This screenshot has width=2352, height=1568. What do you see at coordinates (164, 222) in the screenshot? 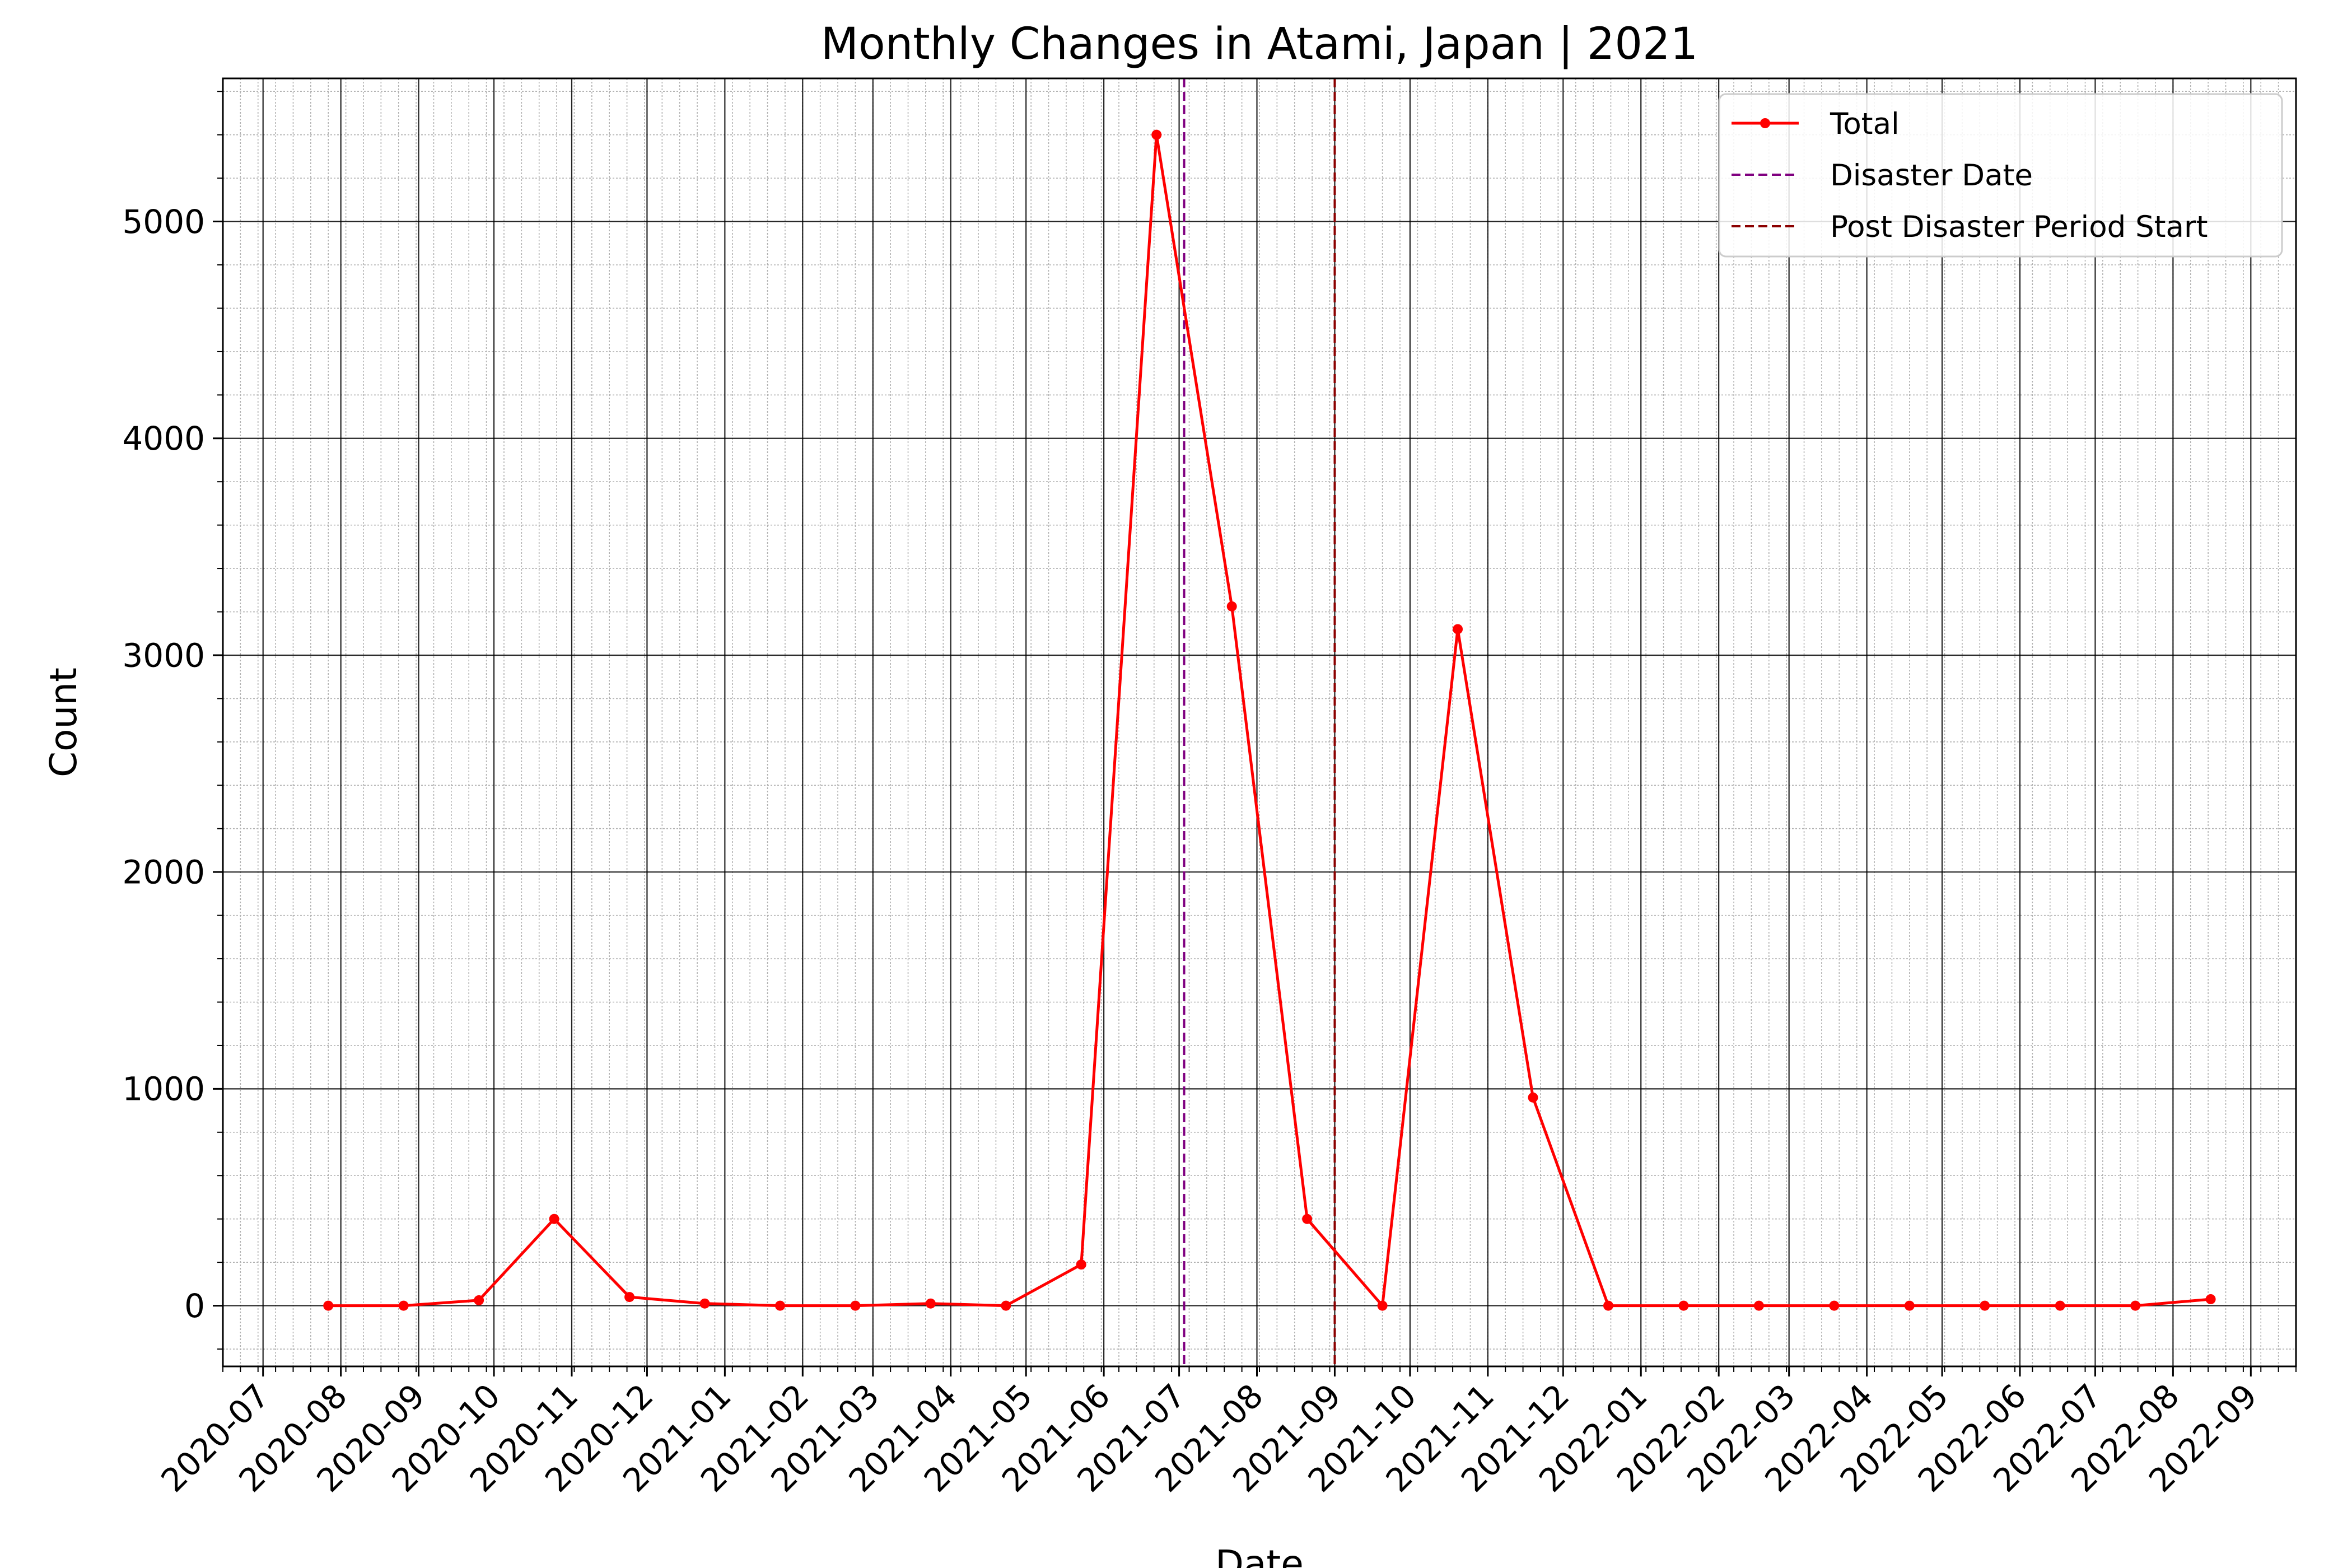
I see `y-tick-label: 5000` at bounding box center [164, 222].